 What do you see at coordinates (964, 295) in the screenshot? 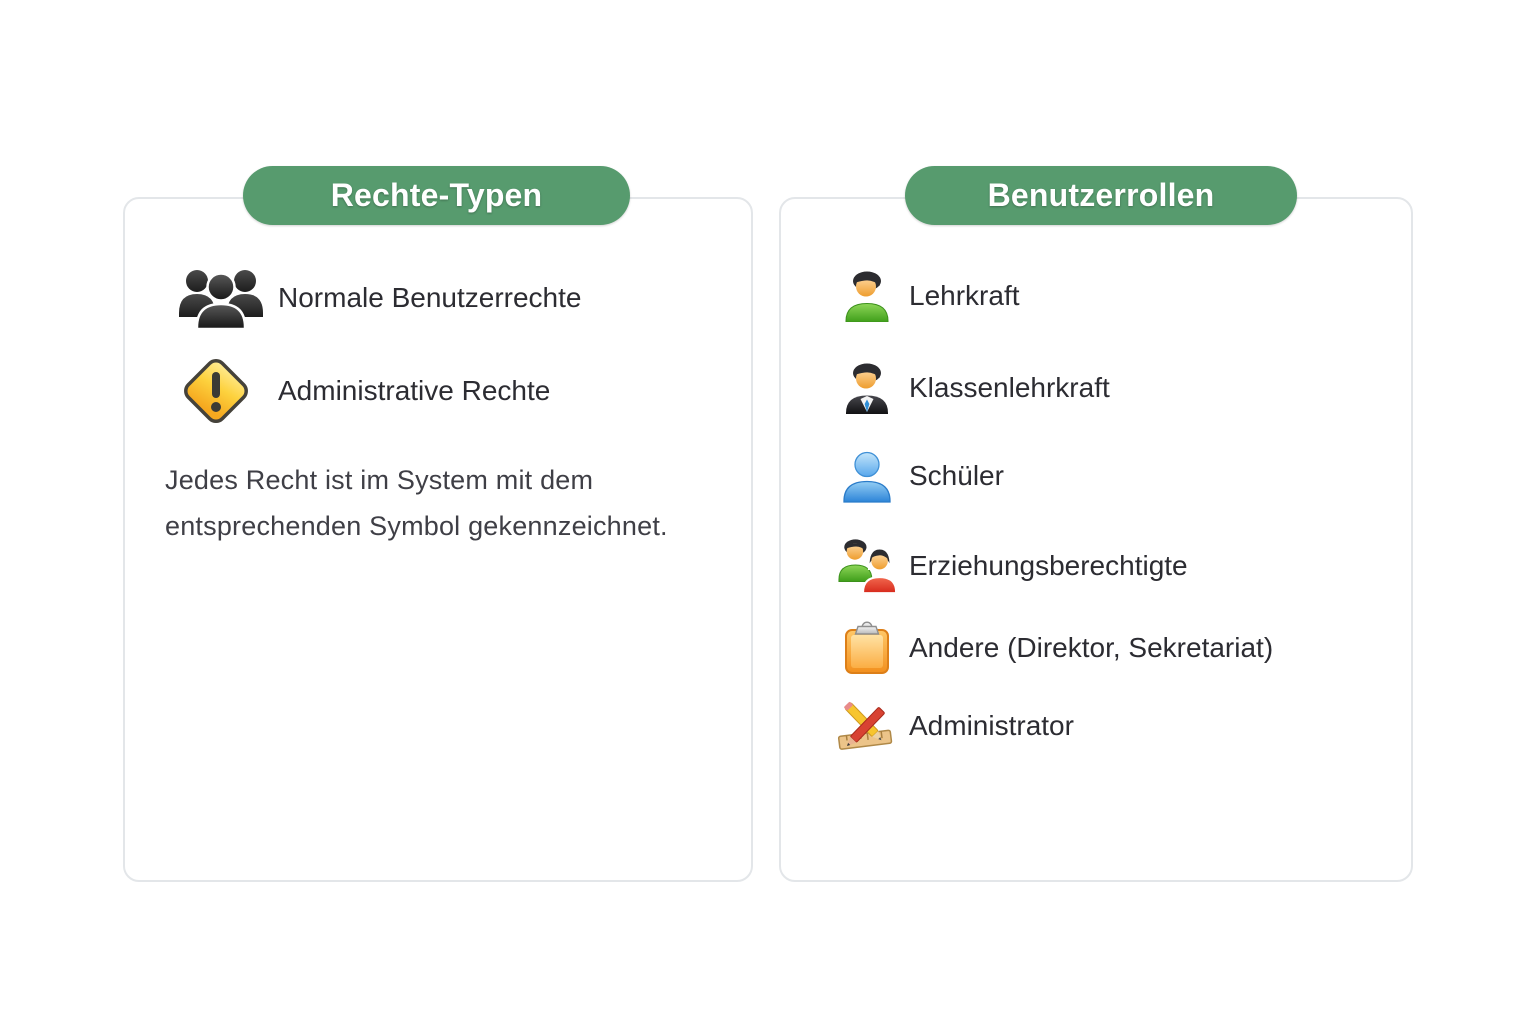
I see `item-label: Lehrkraft` at bounding box center [964, 295].